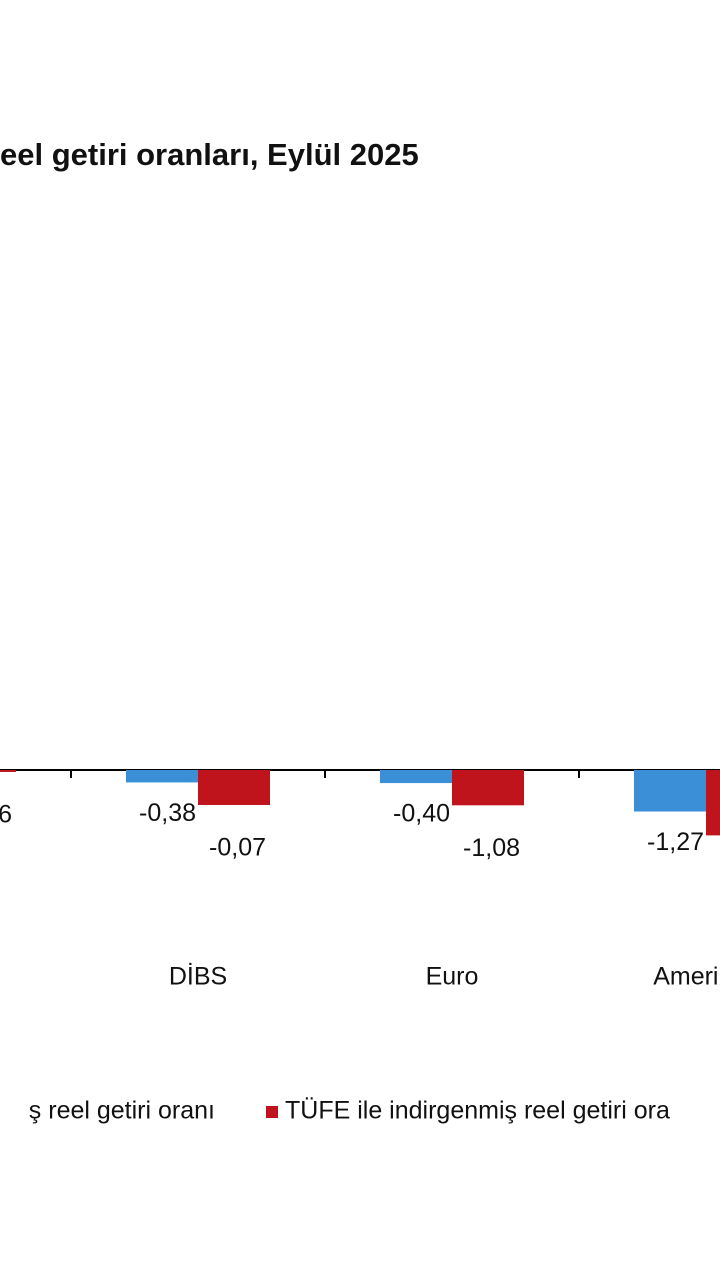  What do you see at coordinates (686, 977) in the screenshot?
I see `x-tick-label: Amerikan` at bounding box center [686, 977].